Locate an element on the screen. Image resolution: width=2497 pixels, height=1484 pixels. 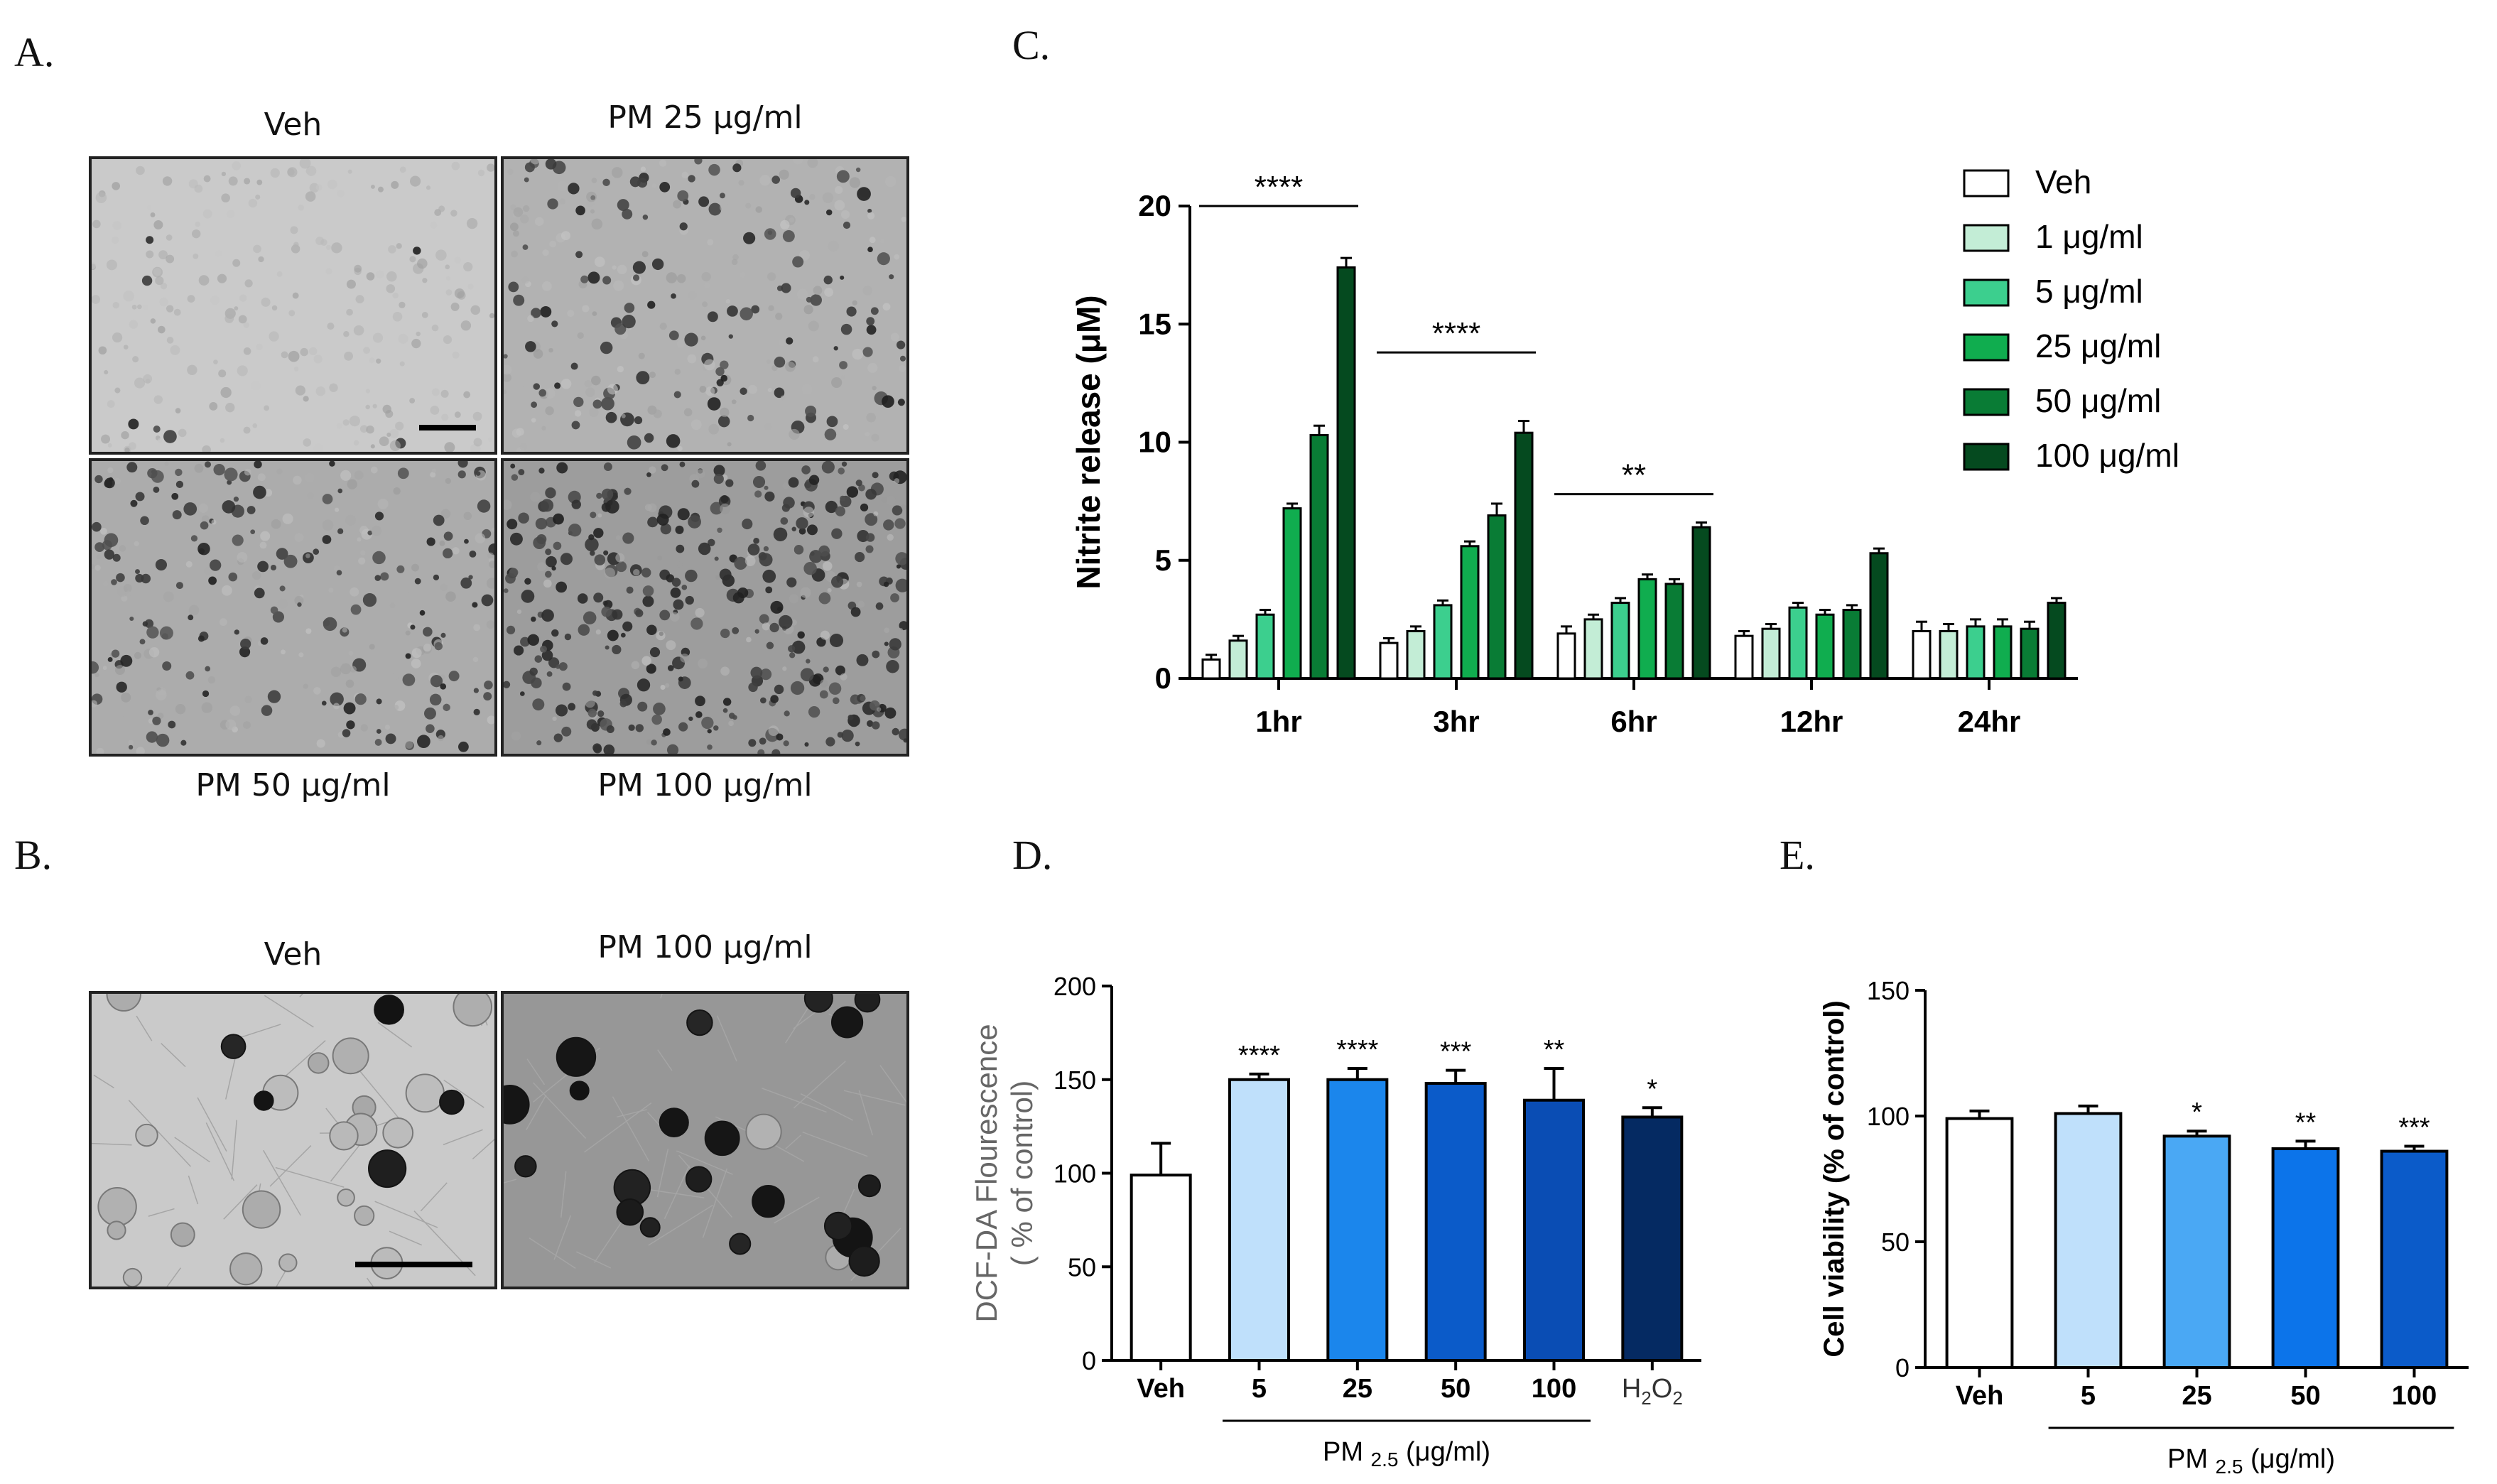
x-tick-label: Veh is located at coordinates (1980, 1396).